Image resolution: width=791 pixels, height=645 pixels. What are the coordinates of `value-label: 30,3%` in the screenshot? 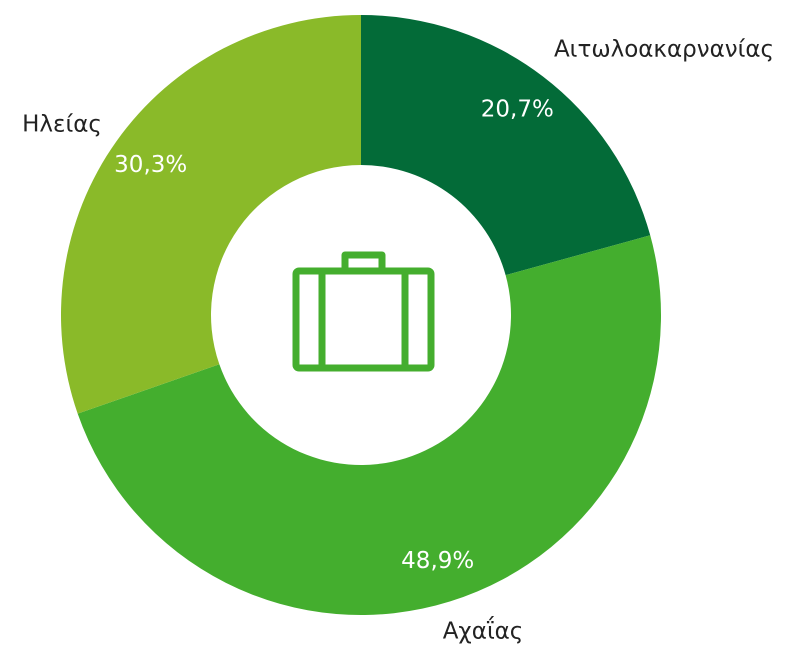 It's located at (150, 165).